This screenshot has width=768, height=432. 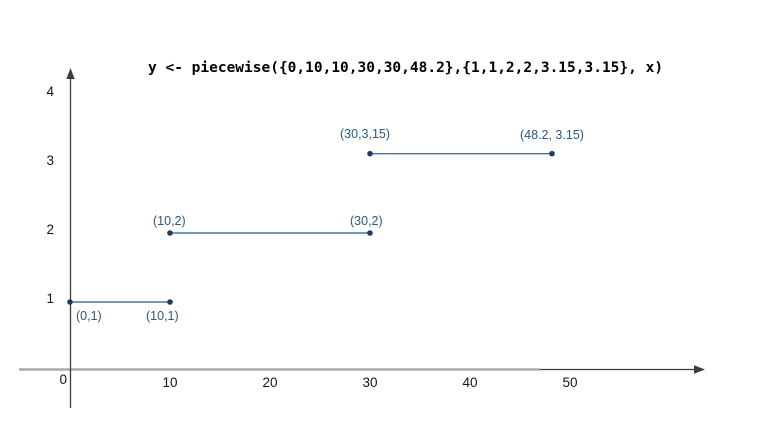 What do you see at coordinates (270, 382) in the screenshot?
I see `x-tick-label: 20` at bounding box center [270, 382].